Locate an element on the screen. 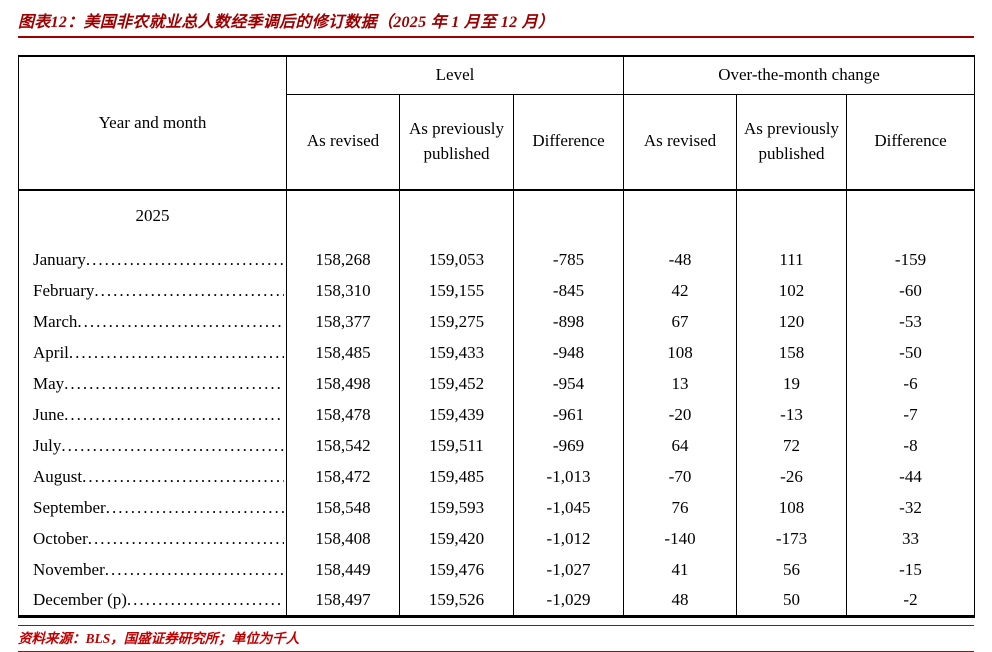 The image size is (992, 652). cell-level-as-revised: 158,449 is located at coordinates (343, 569).